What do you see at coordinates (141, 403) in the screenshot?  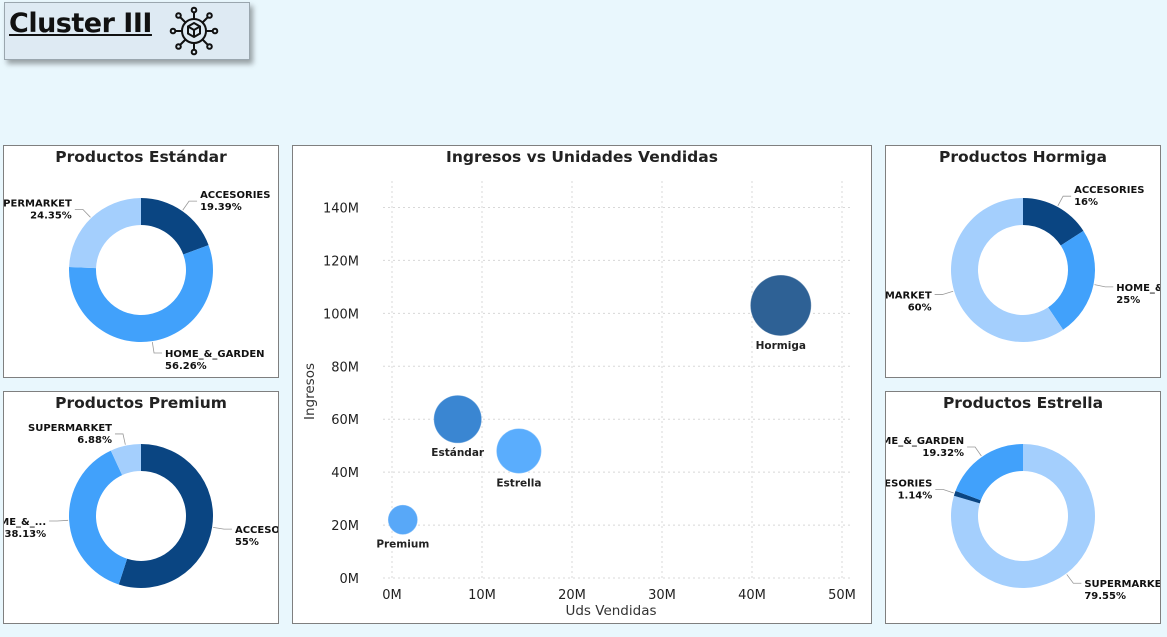 I see `chart-title: Productos Premium` at bounding box center [141, 403].